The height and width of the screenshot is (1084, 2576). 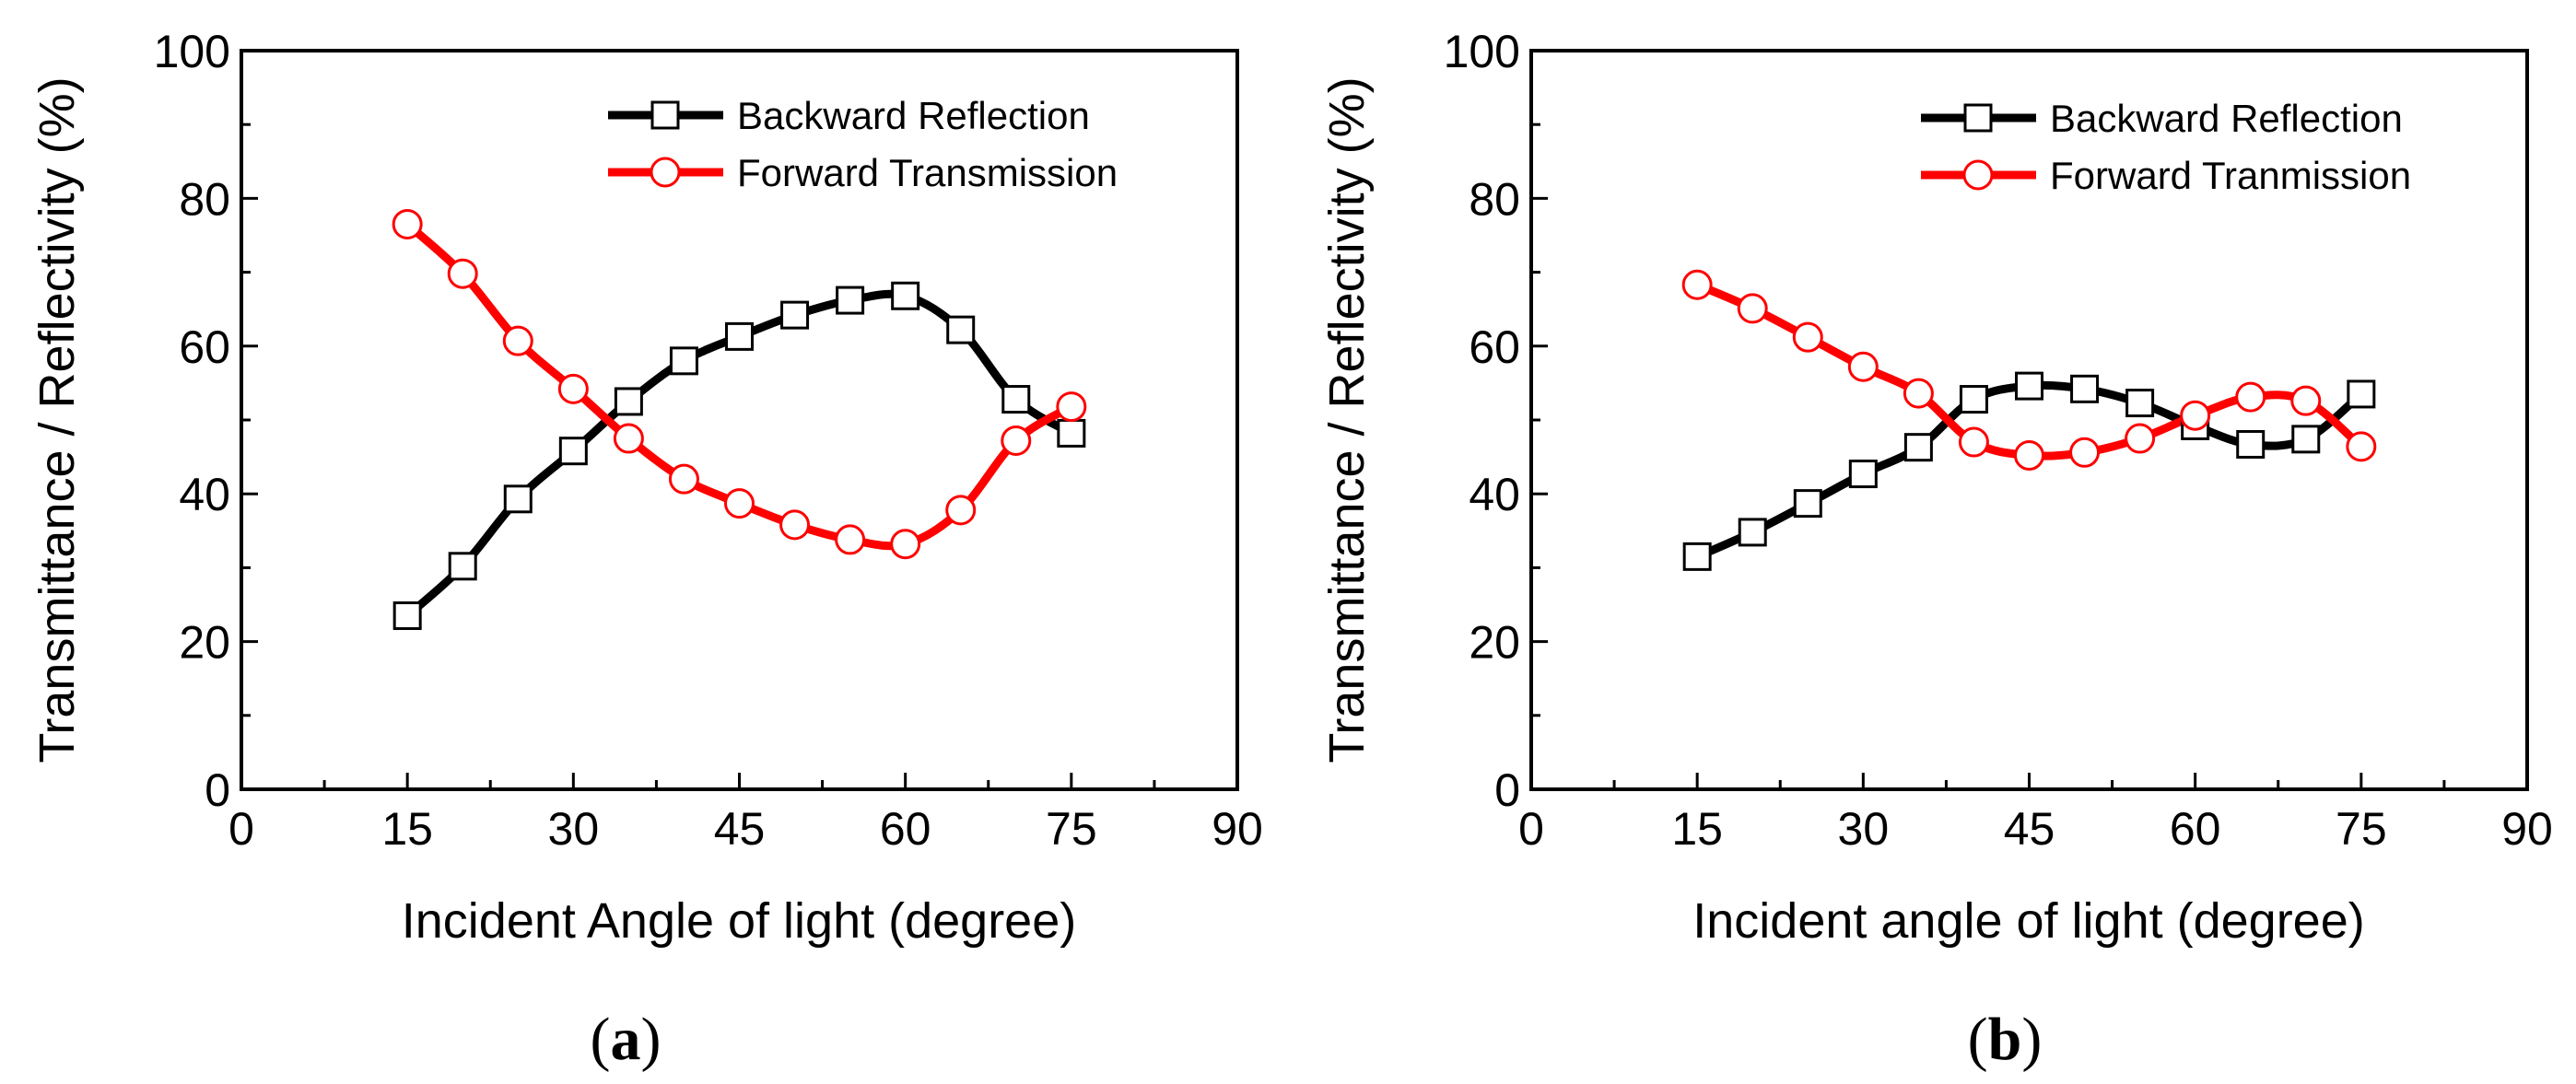 I want to click on panel-a-x-tick-label: 75, so click(x=1071, y=829).